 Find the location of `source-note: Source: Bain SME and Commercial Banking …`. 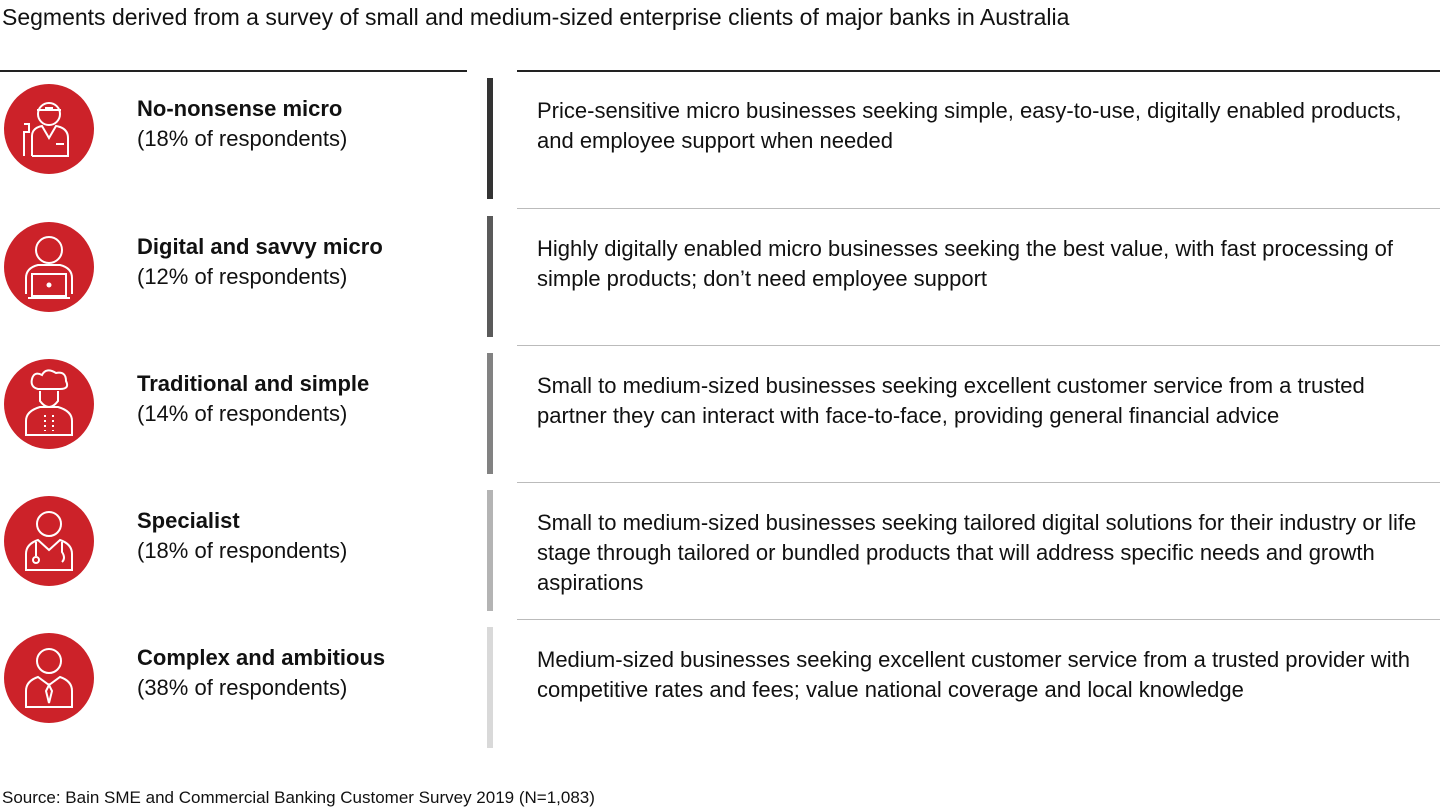

source-note: Source: Bain SME and Commercial Banking … is located at coordinates (298, 797).